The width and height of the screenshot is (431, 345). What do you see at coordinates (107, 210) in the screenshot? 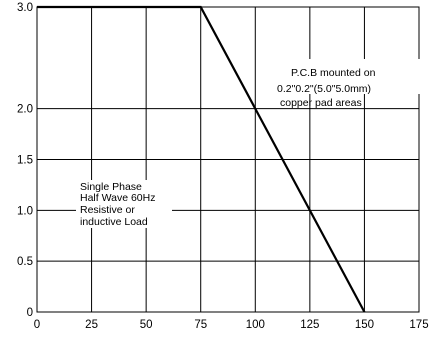
I see `load-annotation-line-3: Resistive or` at bounding box center [107, 210].